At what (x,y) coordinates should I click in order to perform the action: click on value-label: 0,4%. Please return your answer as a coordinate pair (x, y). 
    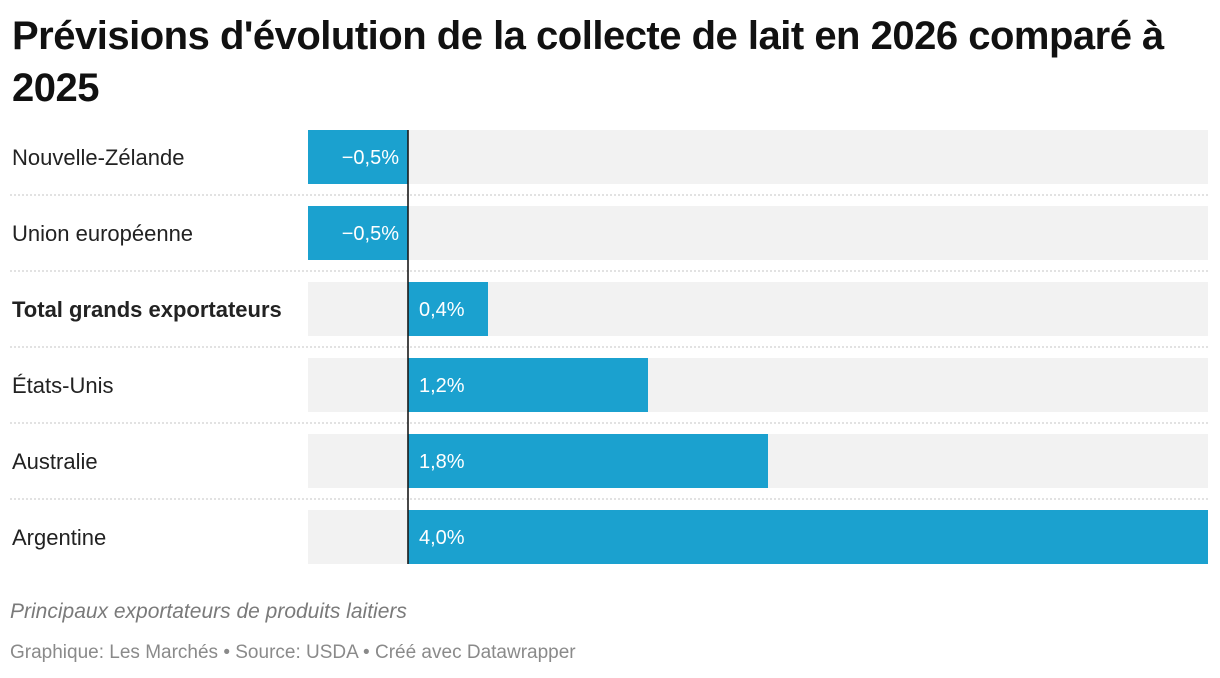
    Looking at the image, I should click on (442, 310).